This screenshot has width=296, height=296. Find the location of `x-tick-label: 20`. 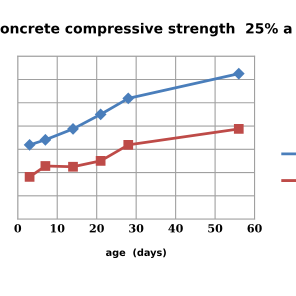

x-tick-label: 20 is located at coordinates (97, 228).